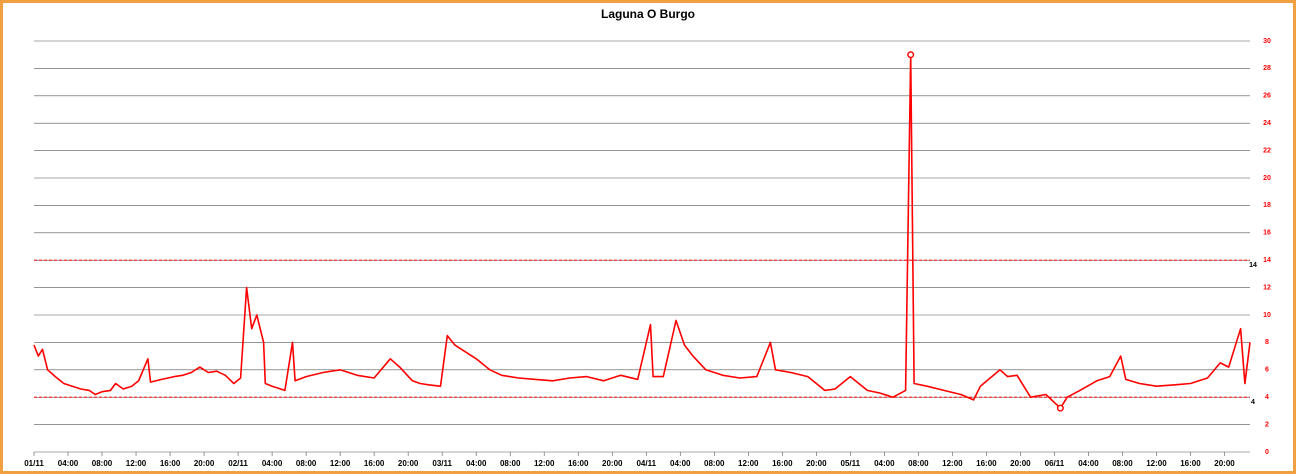 The image size is (1296, 474). Describe the element at coordinates (1253, 265) in the screenshot. I see `threshold-label: 14` at that location.